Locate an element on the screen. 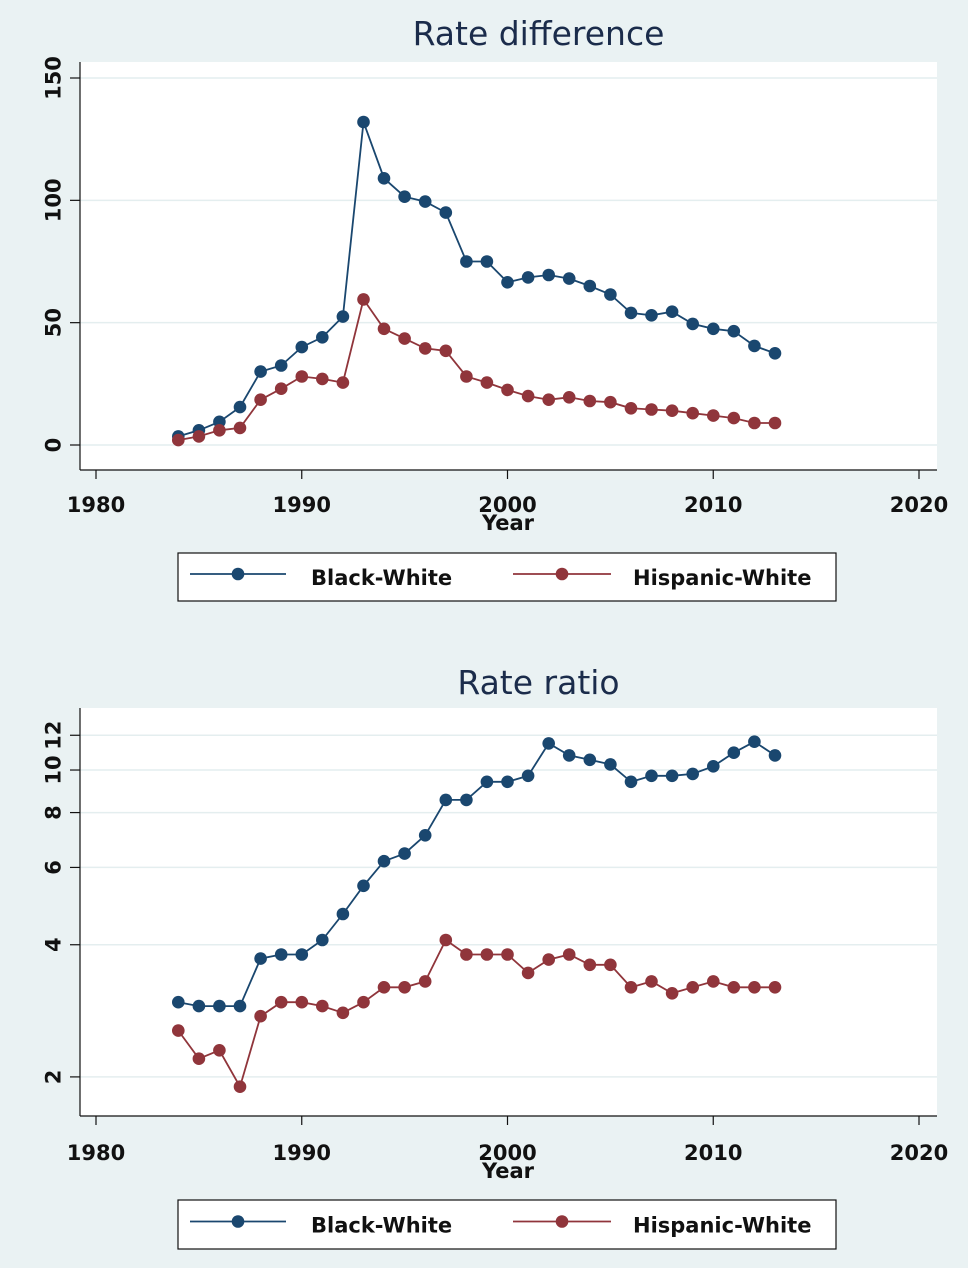  y-tick-label: 150 is located at coordinates (53, 78).